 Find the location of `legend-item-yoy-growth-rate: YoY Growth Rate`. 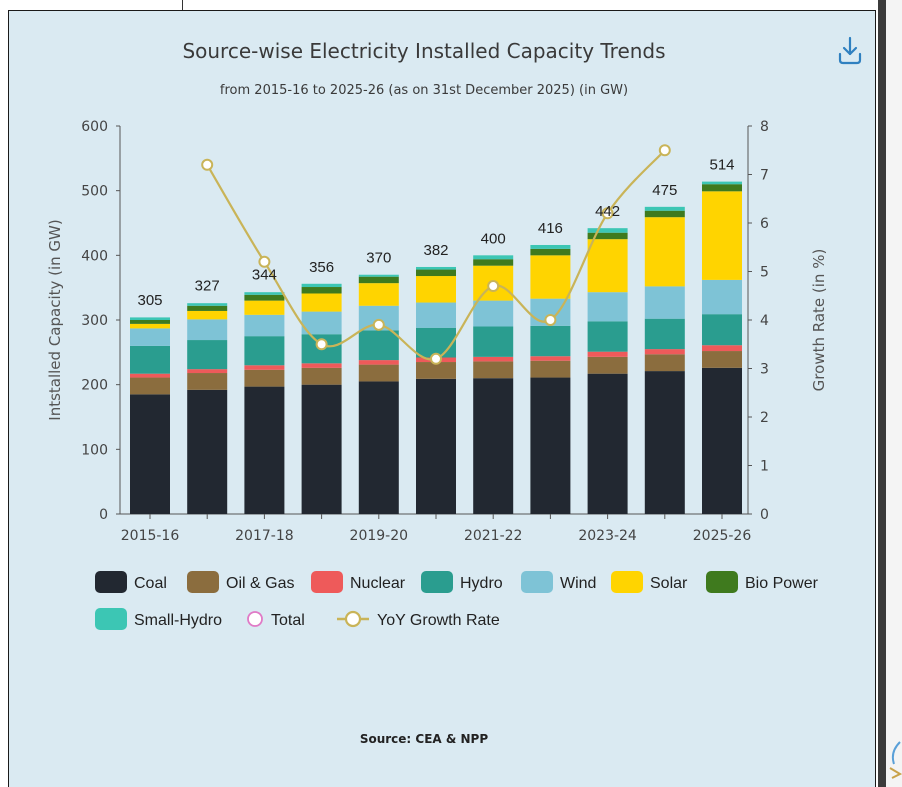

legend-item-yoy-growth-rate: YoY Growth Rate is located at coordinates (418, 619).